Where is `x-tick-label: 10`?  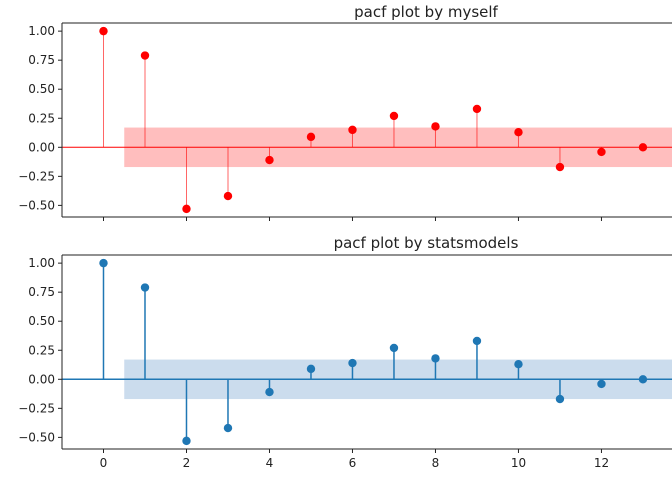
x-tick-label: 10 is located at coordinates (518, 463).